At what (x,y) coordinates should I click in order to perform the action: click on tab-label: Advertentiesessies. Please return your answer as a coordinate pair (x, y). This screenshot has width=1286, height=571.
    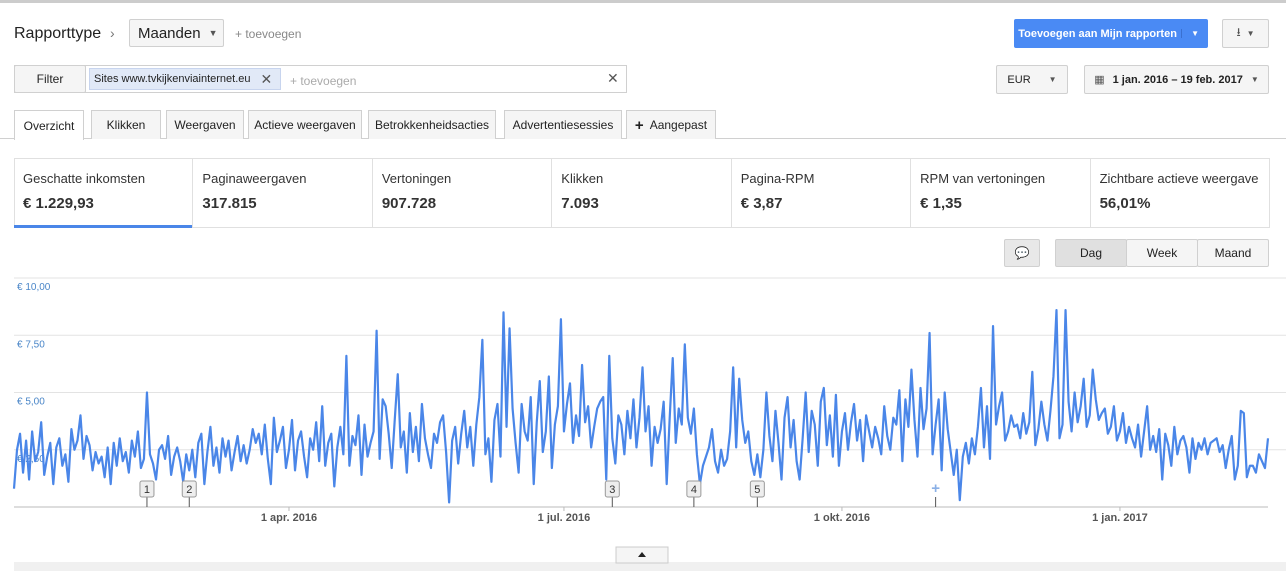
    Looking at the image, I should click on (563, 125).